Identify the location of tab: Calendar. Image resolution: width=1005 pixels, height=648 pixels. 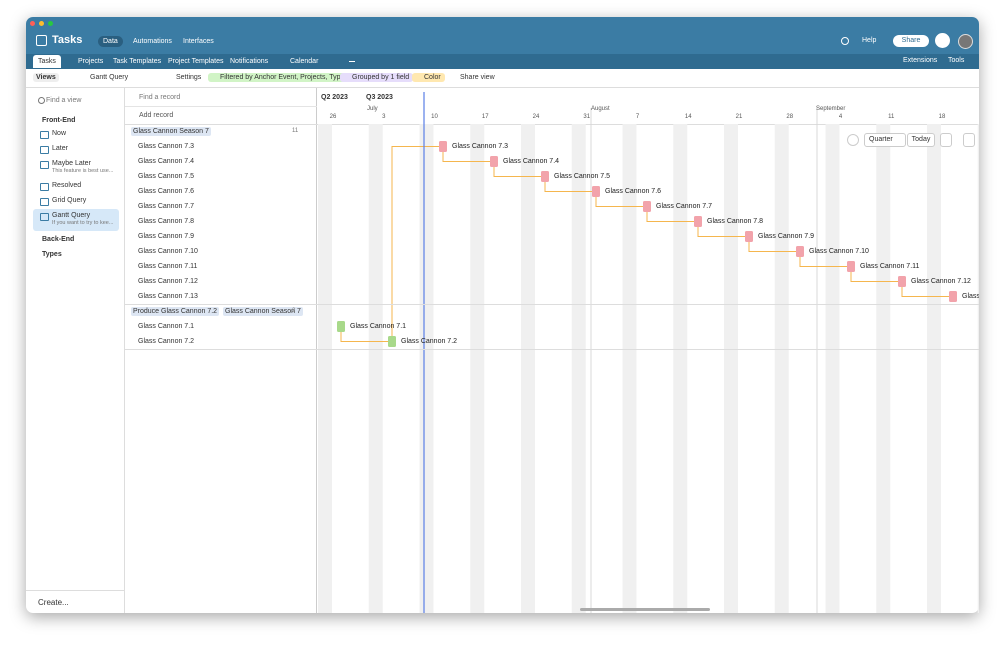
(304, 61).